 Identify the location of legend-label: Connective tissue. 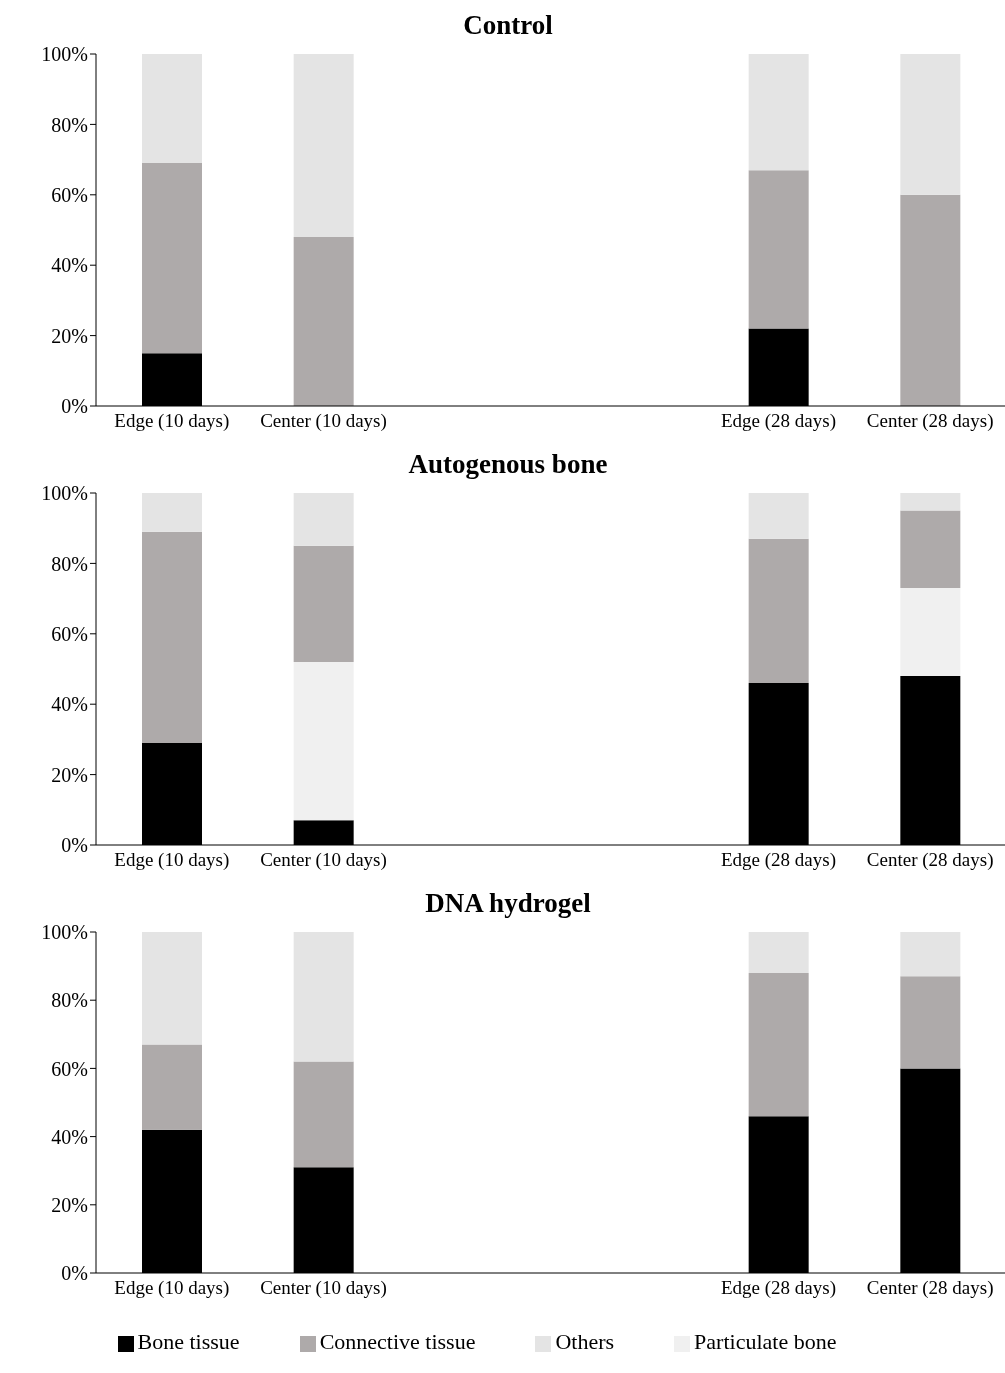
(397, 1341).